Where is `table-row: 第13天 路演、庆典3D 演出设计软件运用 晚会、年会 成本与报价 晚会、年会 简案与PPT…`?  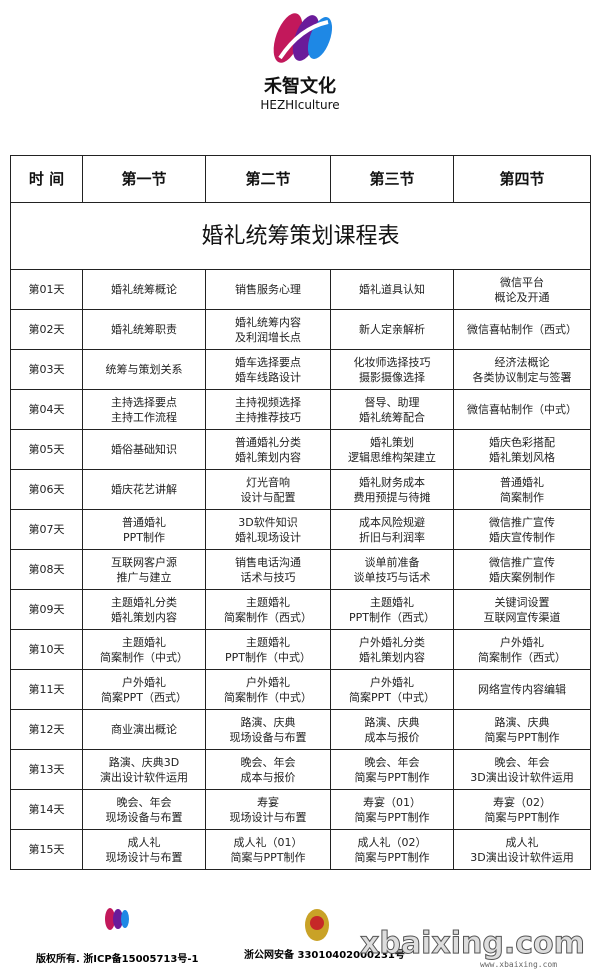
table-row: 第13天 路演、庆典3D 演出设计软件运用 晚会、年会 成本与报价 晚会、年会 简案与PPT… is located at coordinates (300, 769).